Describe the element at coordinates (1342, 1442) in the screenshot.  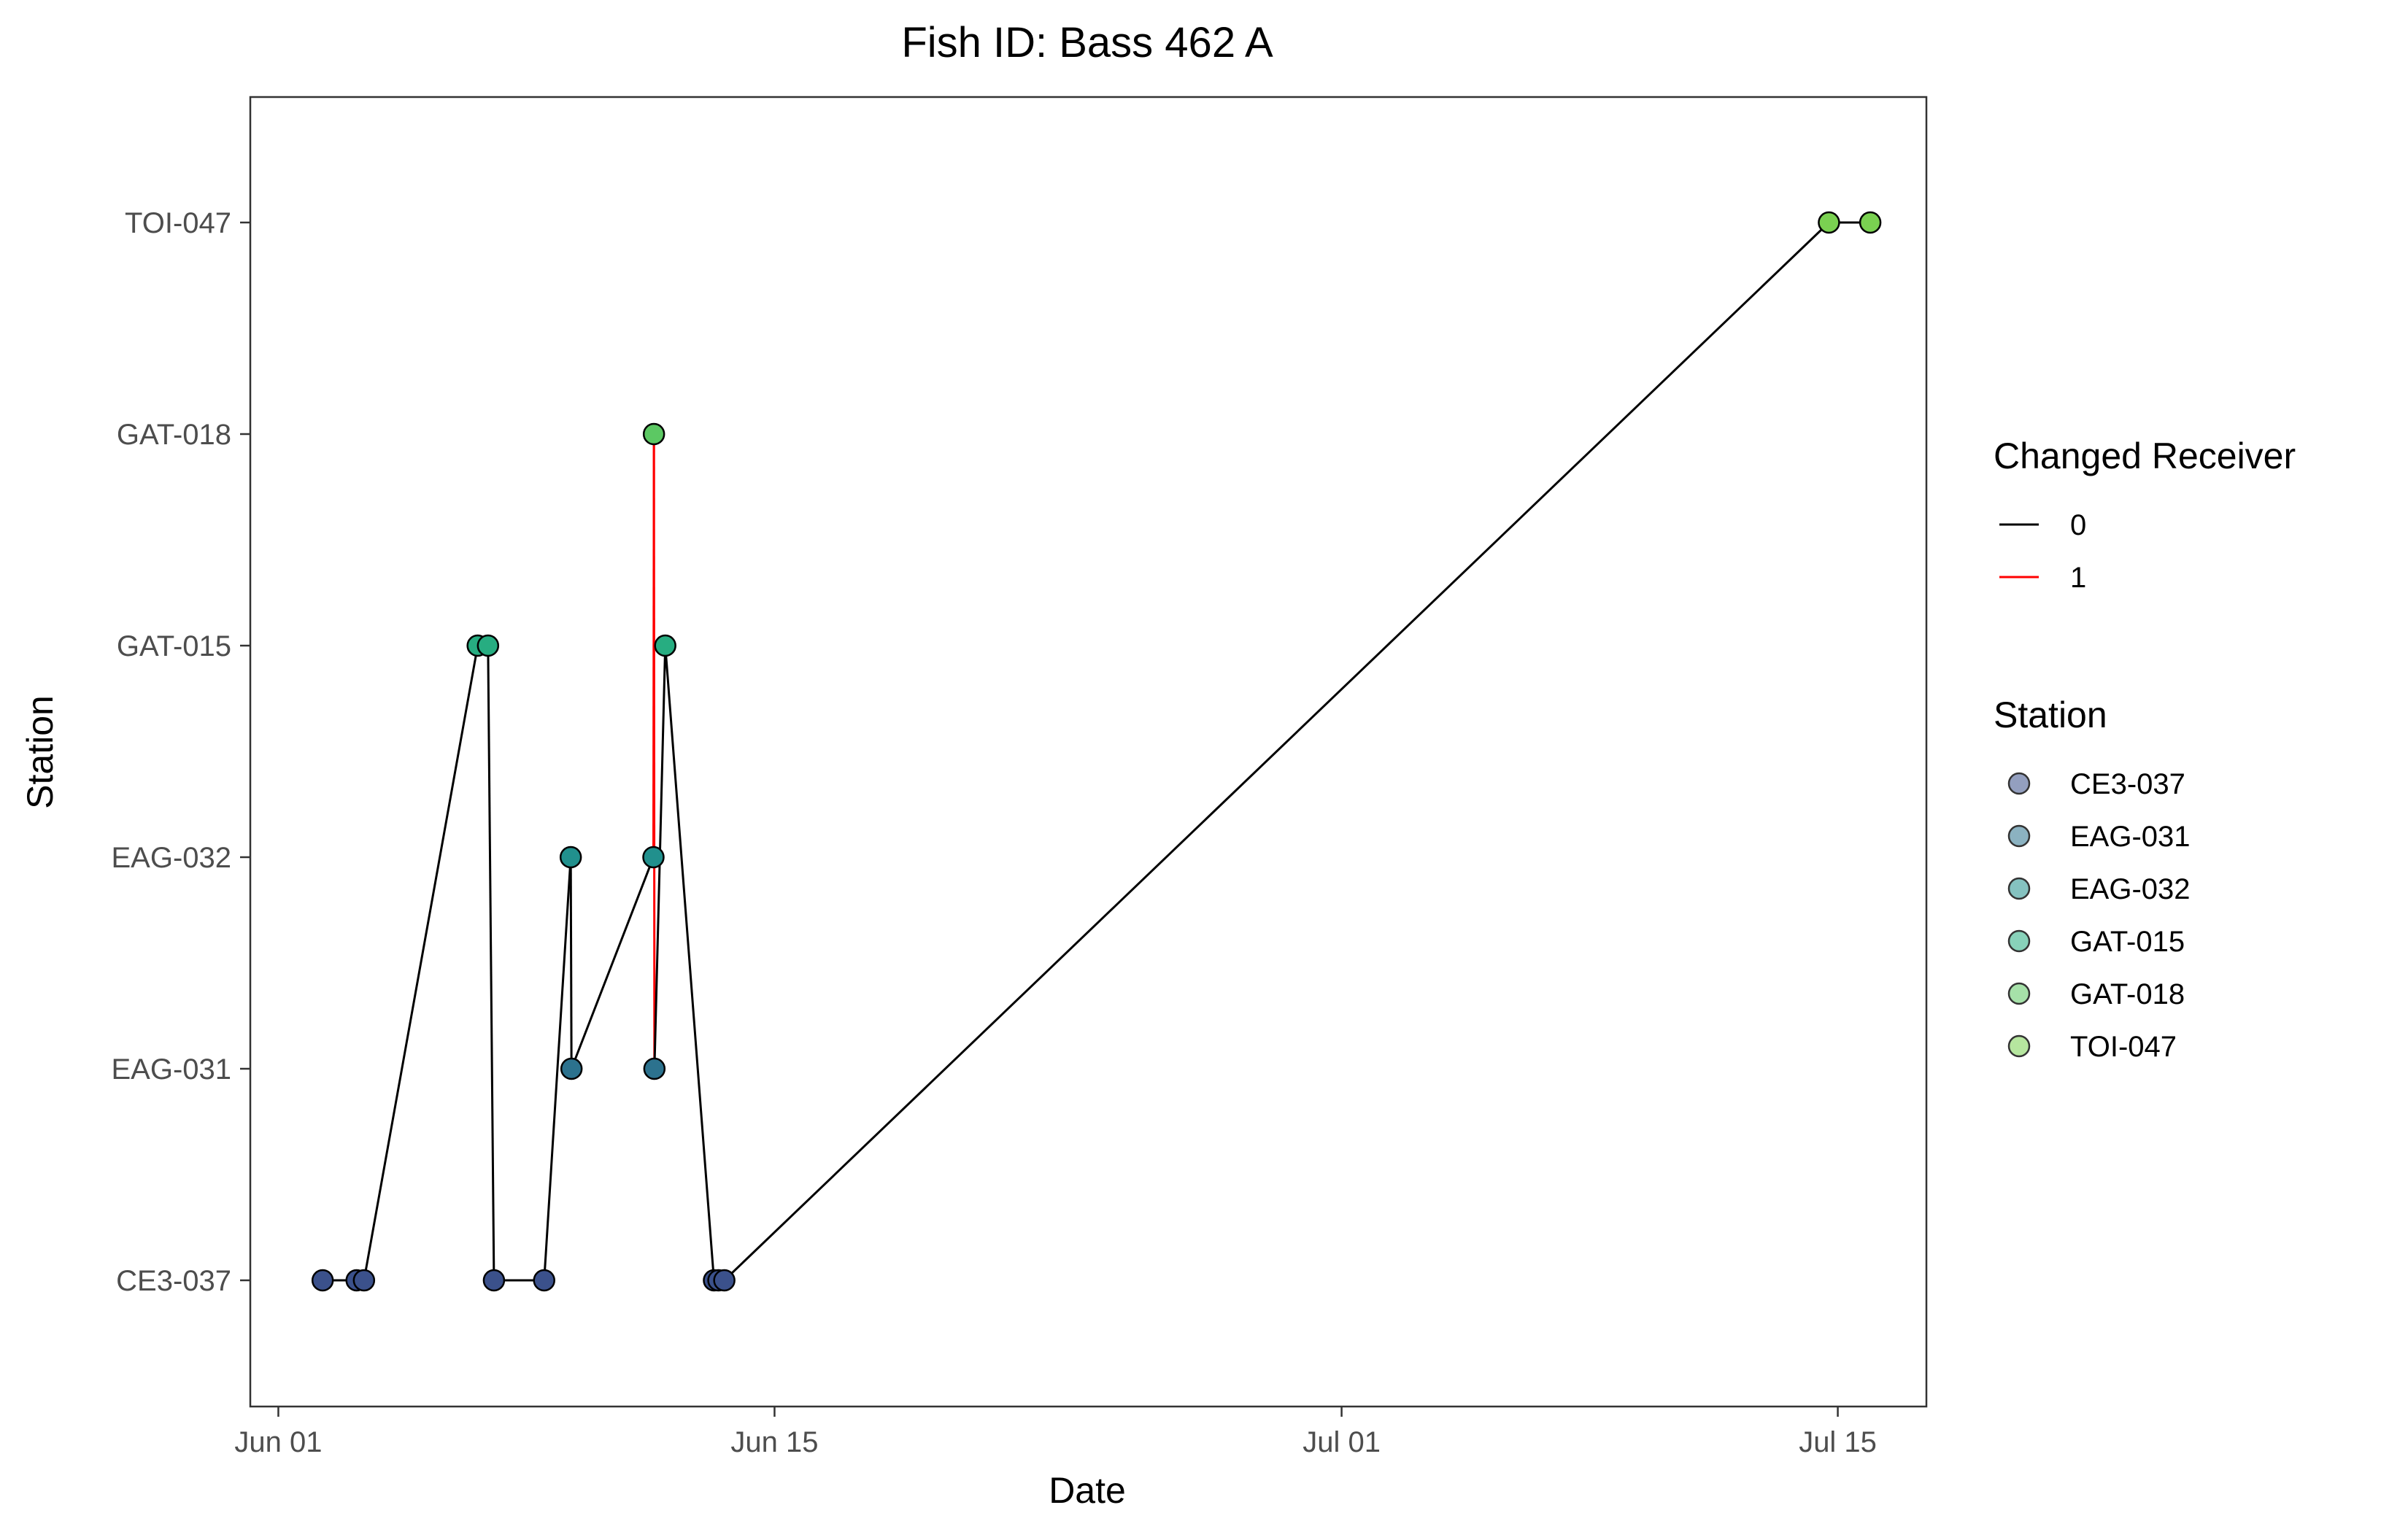
I see `x-tick-label: Jul 01` at that location.